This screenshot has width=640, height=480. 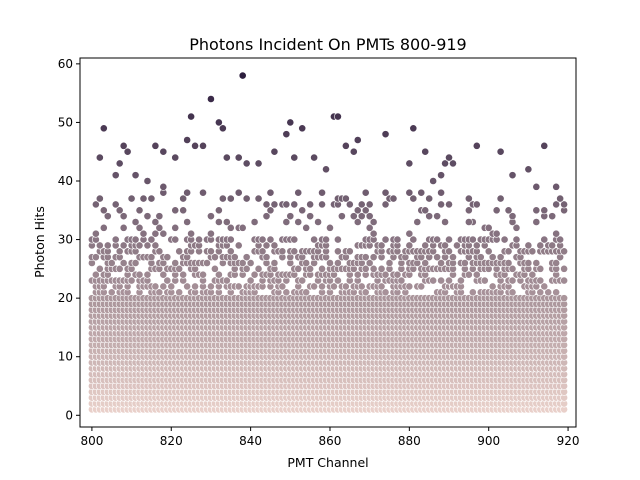 I want to click on x-axis-label: PMT Channel, so click(x=327, y=462).